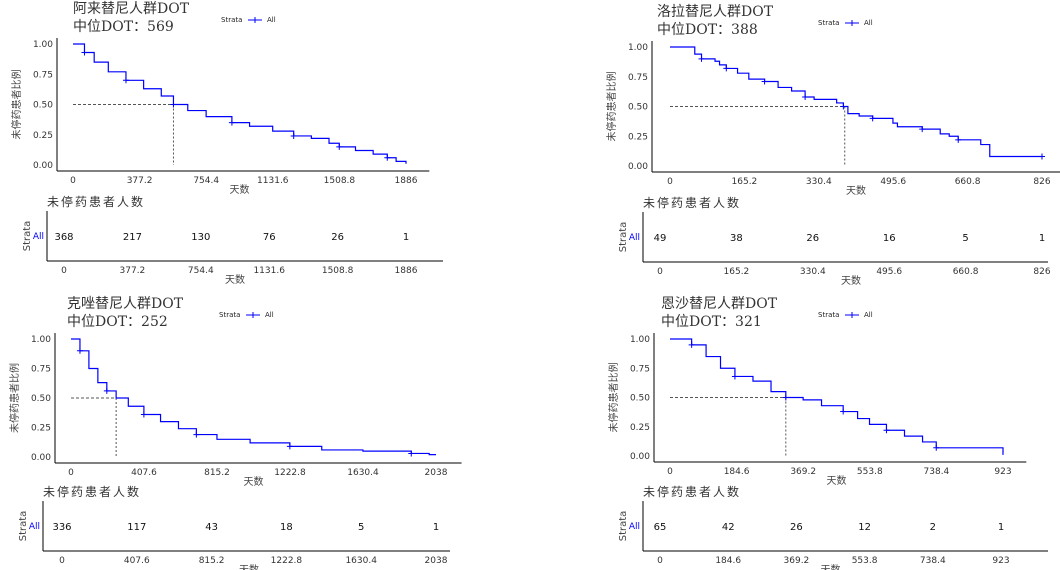 The width and height of the screenshot is (1060, 570). Describe the element at coordinates (363, 473) in the screenshot. I see `x-tick-label: 1630.4` at that location.